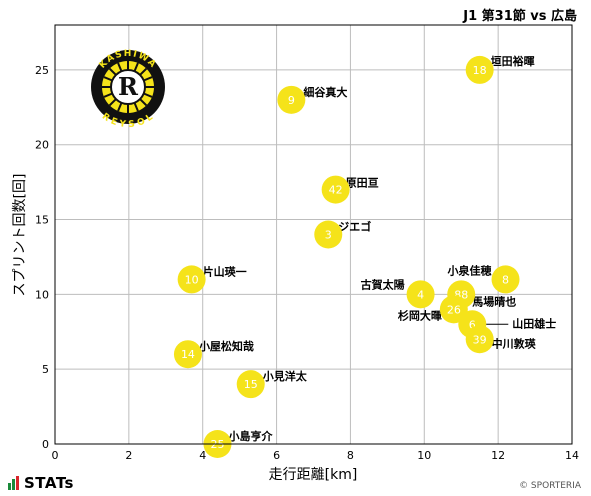  I want to click on data-point: 14, so click(187, 354).